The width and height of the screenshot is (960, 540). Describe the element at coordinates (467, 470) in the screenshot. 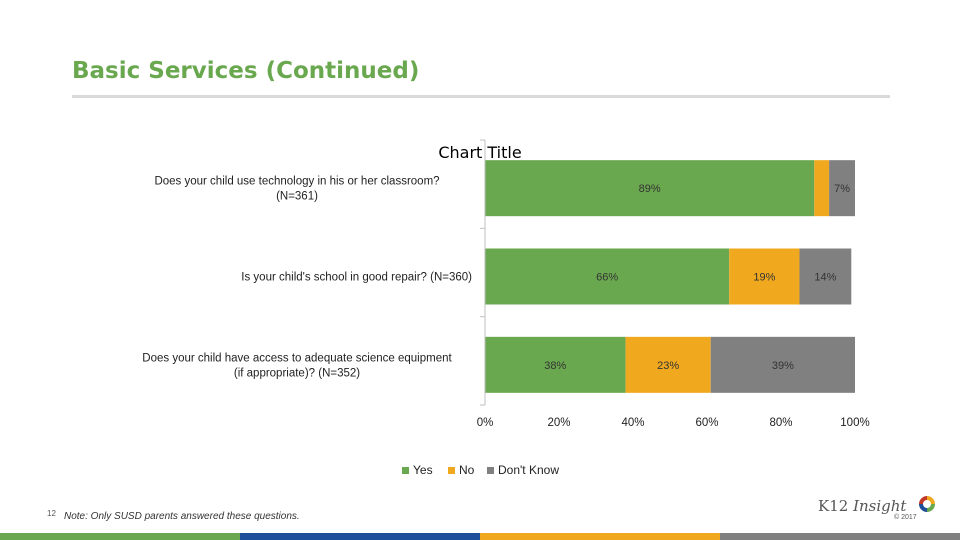

I see `legend-label: No` at that location.